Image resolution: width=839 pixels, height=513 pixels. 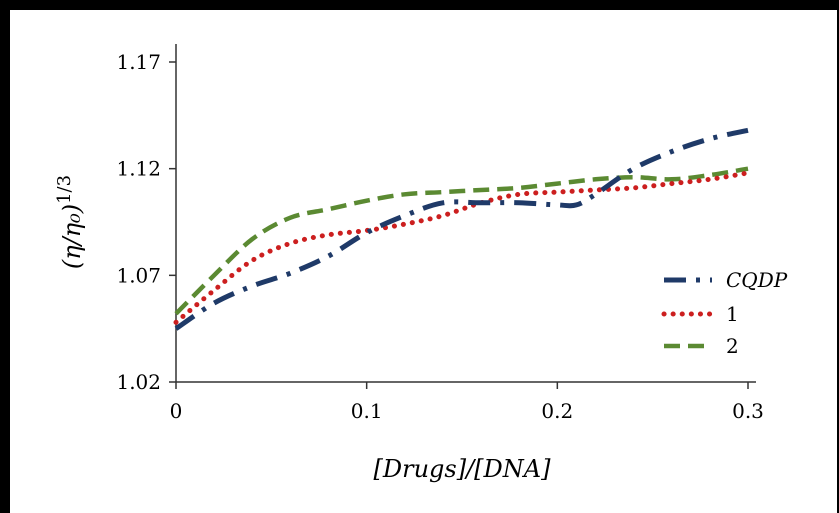 I want to click on y-axis-title: (η/η₀)1/3, so click(x=70, y=222).